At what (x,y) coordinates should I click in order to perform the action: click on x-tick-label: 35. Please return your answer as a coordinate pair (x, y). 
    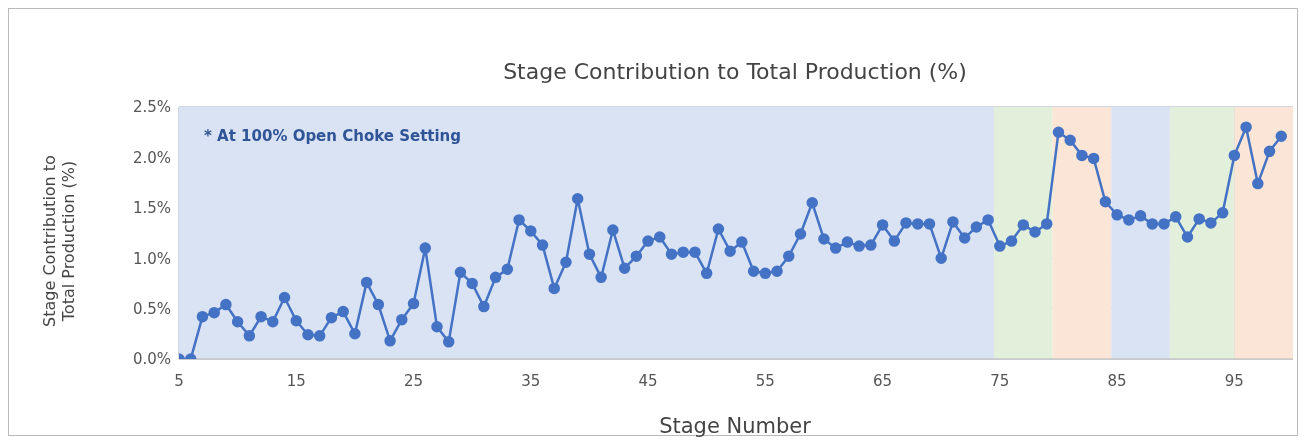
    Looking at the image, I should click on (531, 380).